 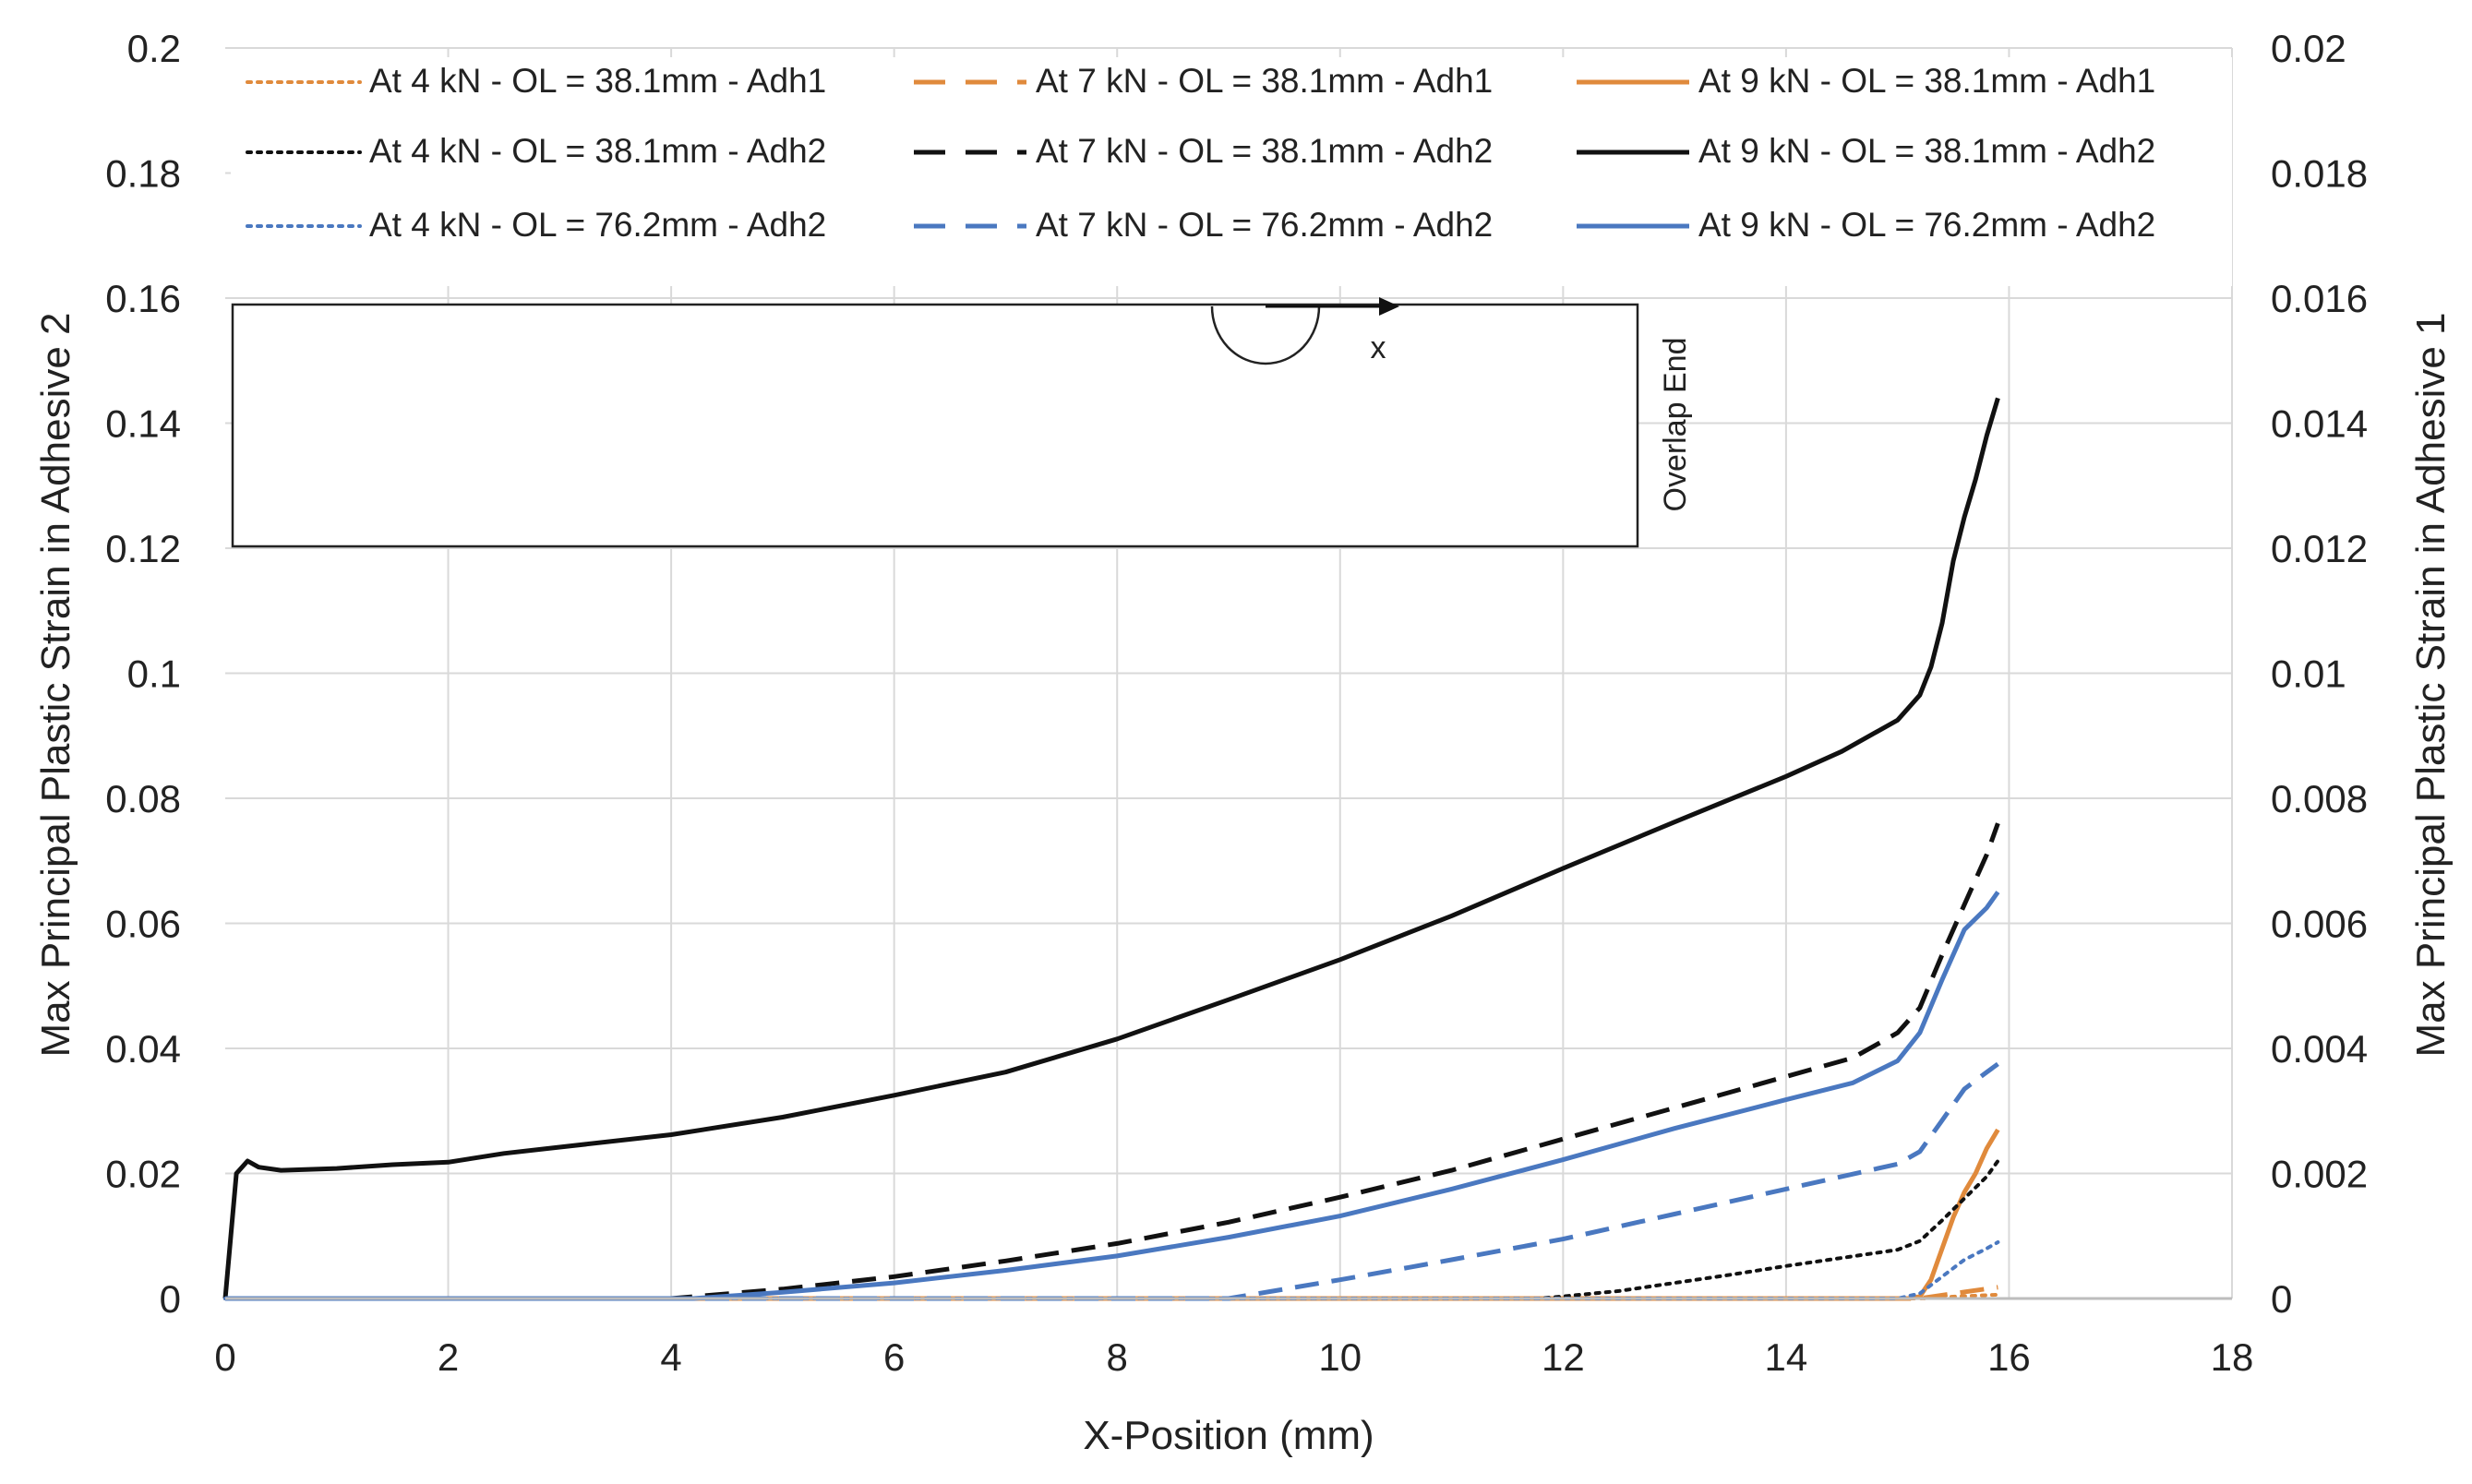 What do you see at coordinates (143, 298) in the screenshot?
I see `y-left-tick-label: 0.16` at bounding box center [143, 298].